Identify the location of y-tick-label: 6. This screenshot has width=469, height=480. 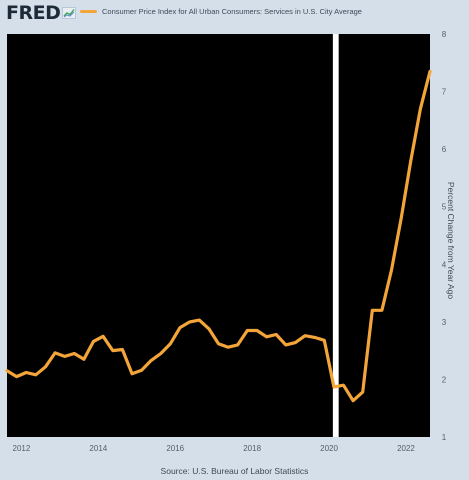
(444, 149).